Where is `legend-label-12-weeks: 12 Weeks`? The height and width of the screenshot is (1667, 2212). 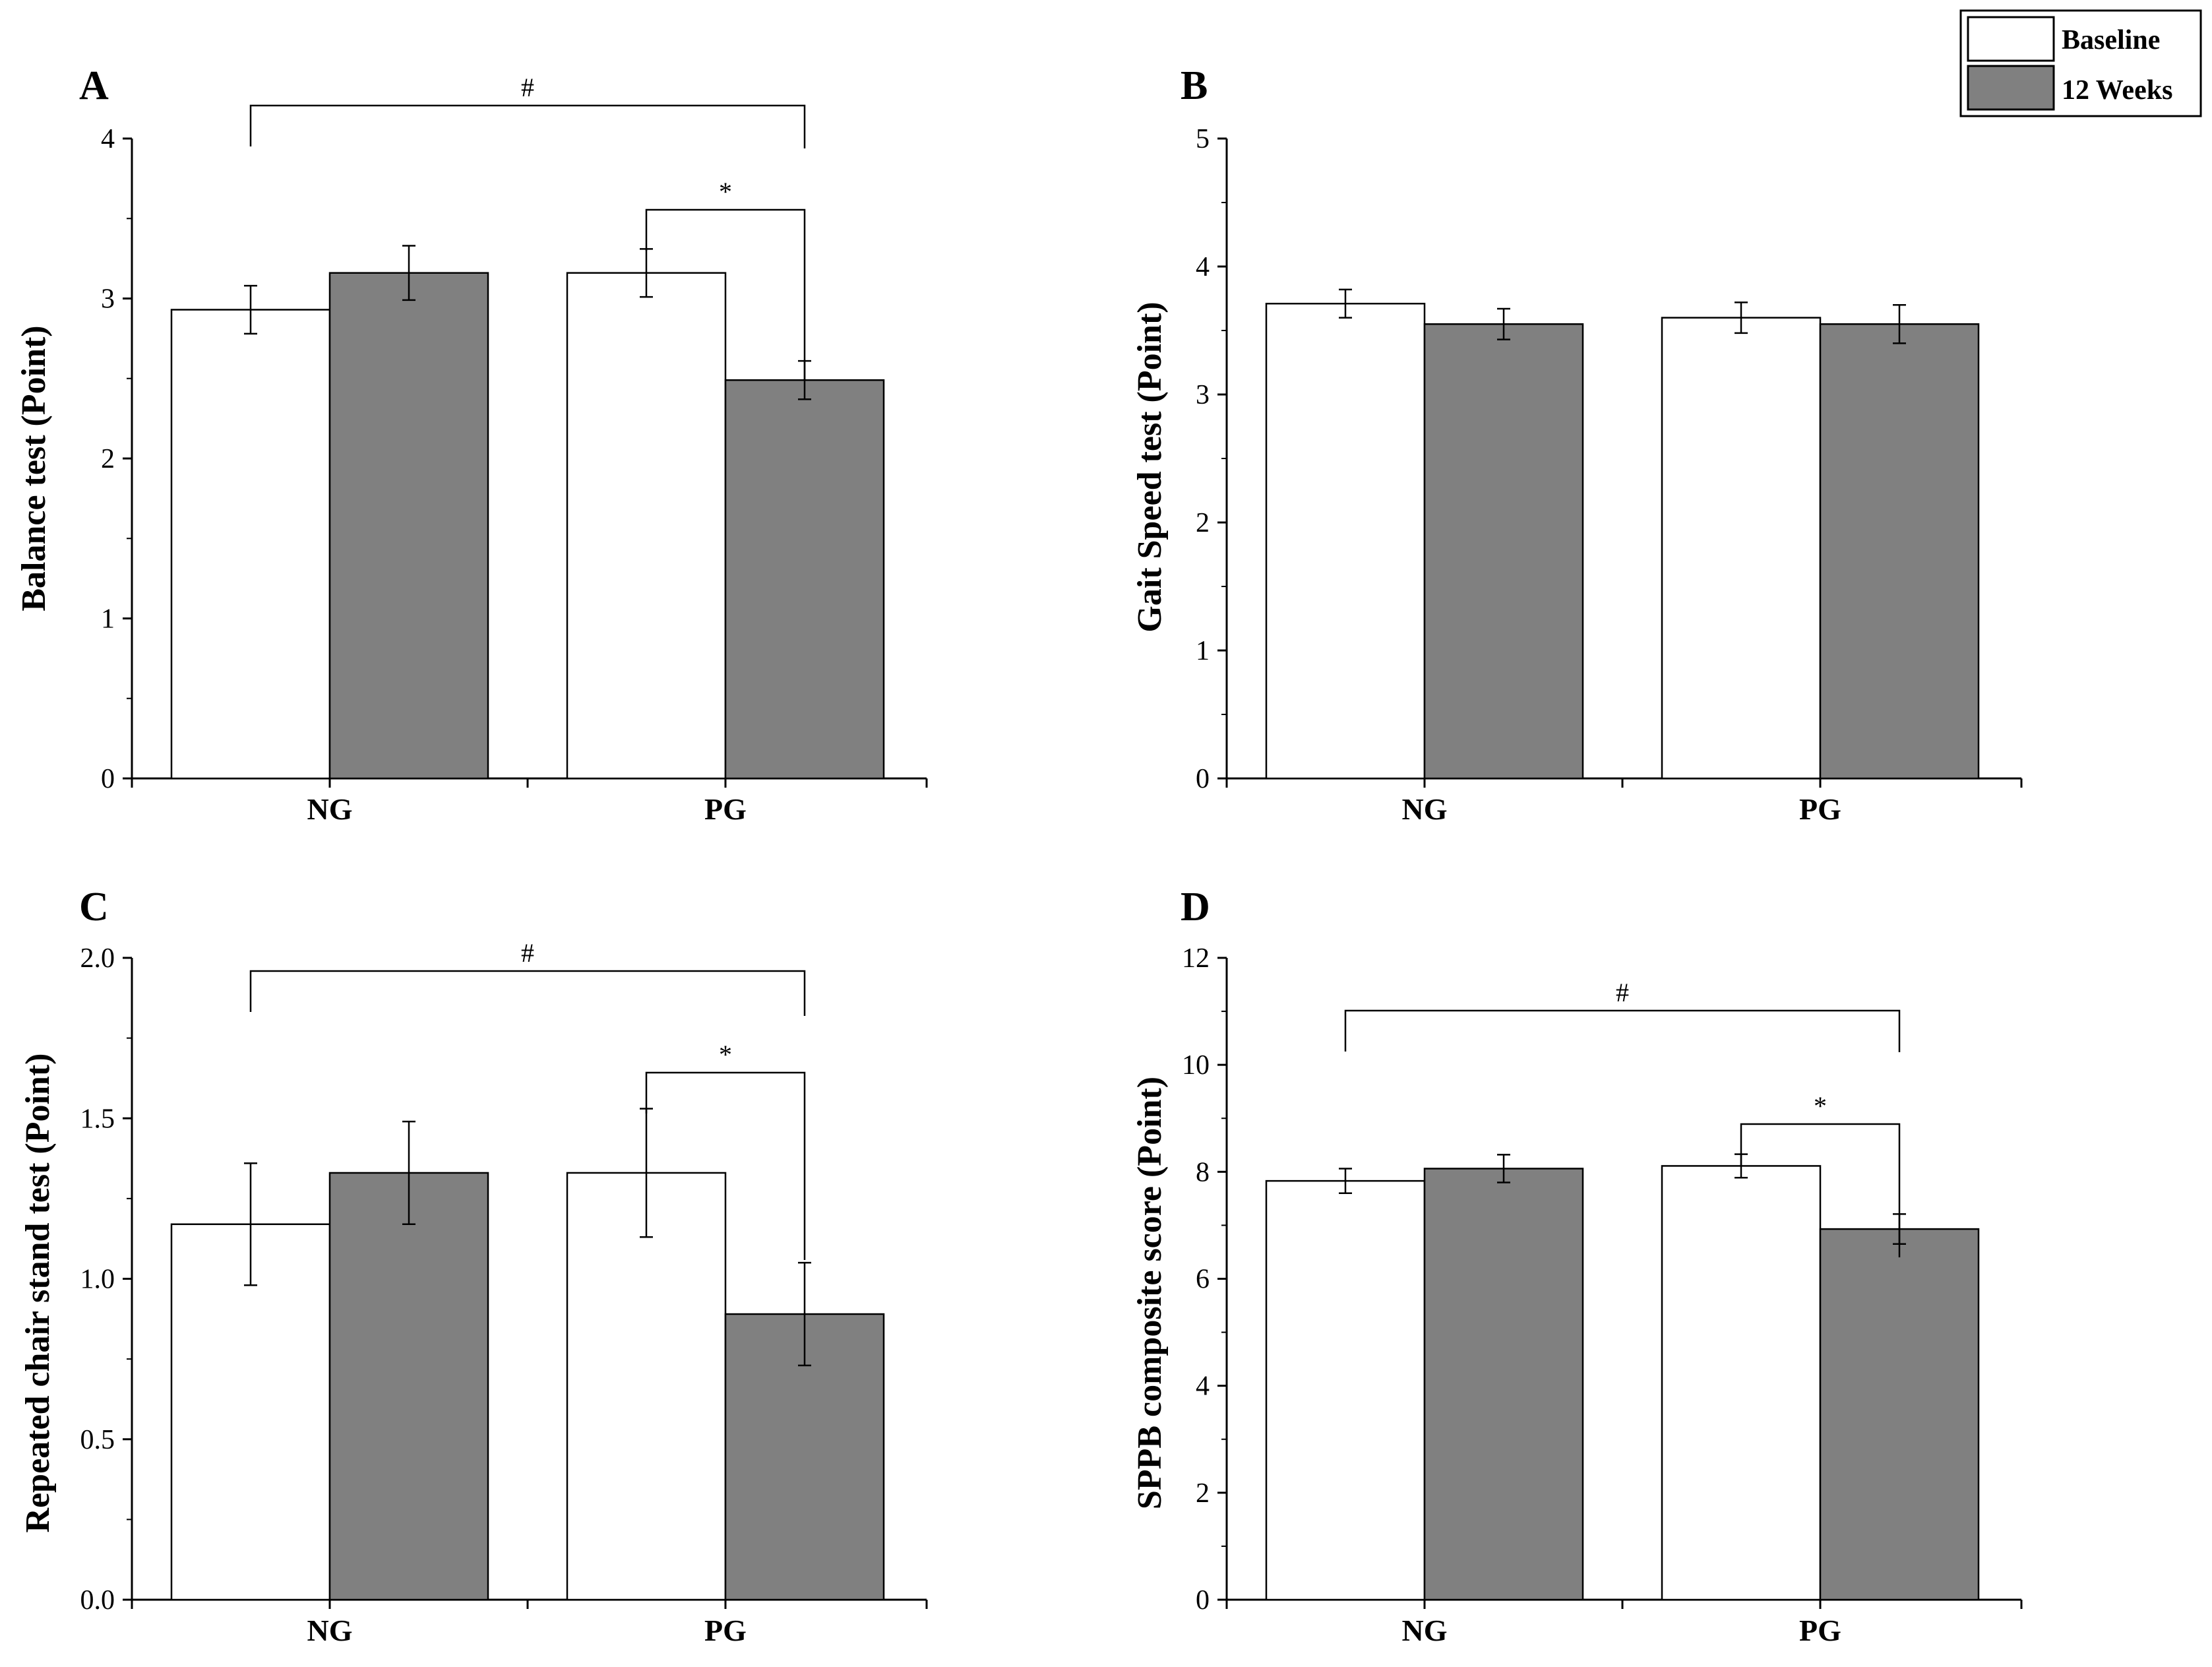
legend-label-12-weeks: 12 Weeks is located at coordinates (2117, 90).